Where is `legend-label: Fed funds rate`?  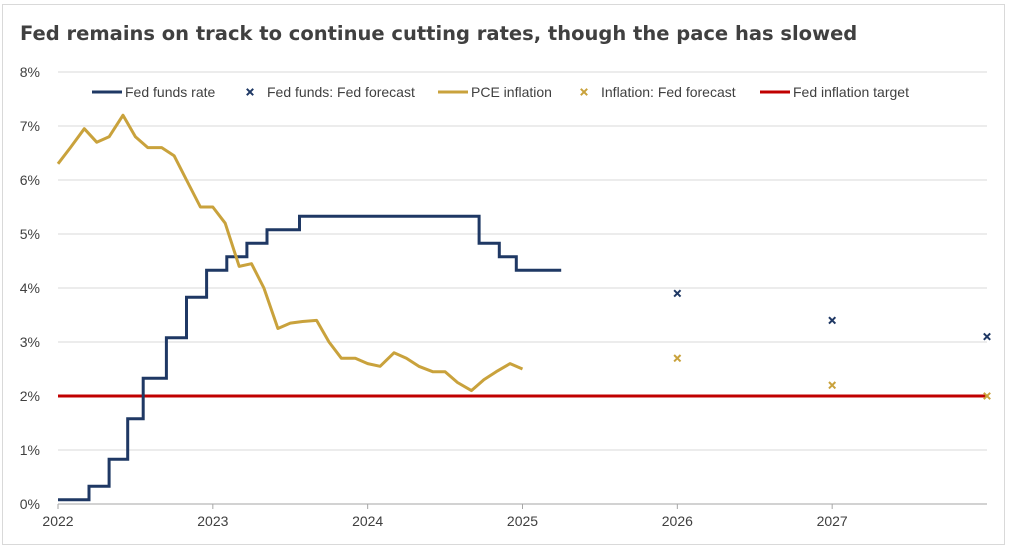 legend-label: Fed funds rate is located at coordinates (170, 92).